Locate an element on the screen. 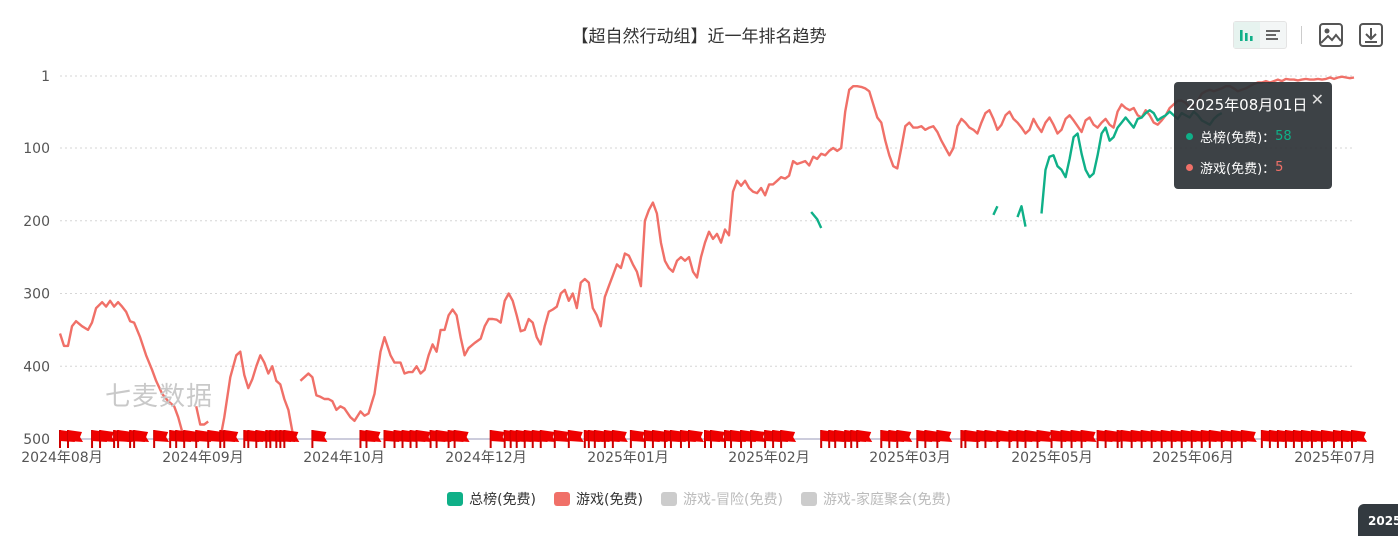  legend-label: 游戏-家庭聚会(免费) is located at coordinates (886, 500).